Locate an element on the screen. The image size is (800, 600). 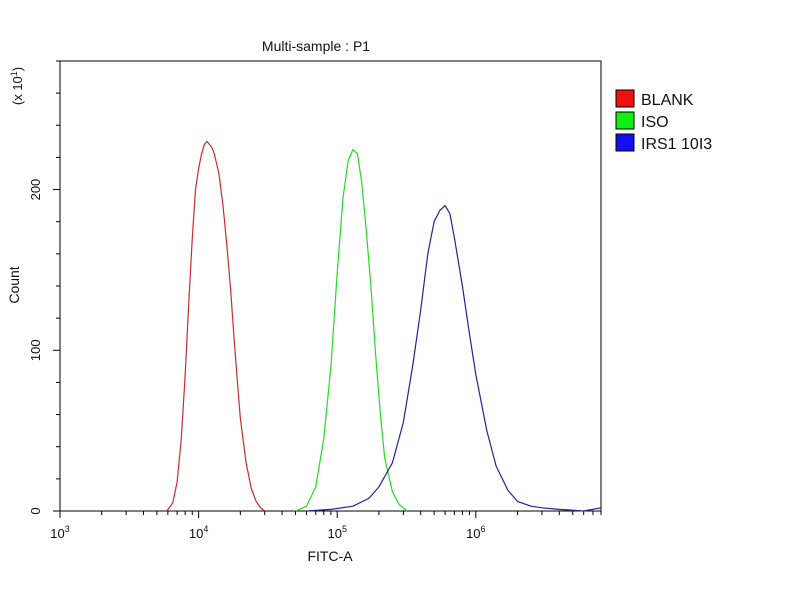
x-tick-label: 10⁵ is located at coordinates (336, 532).